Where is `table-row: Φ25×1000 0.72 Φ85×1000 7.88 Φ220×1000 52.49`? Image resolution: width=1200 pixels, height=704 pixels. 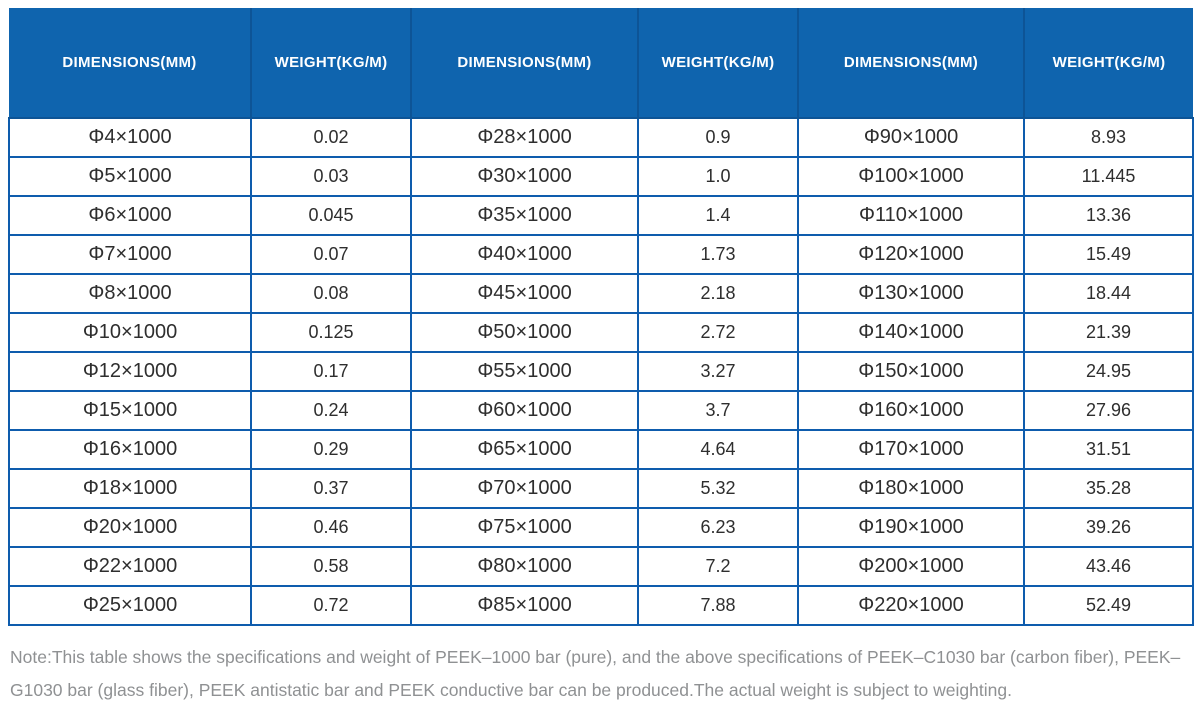 table-row: Φ25×1000 0.72 Φ85×1000 7.88 Φ220×1000 52.49 is located at coordinates (601, 605).